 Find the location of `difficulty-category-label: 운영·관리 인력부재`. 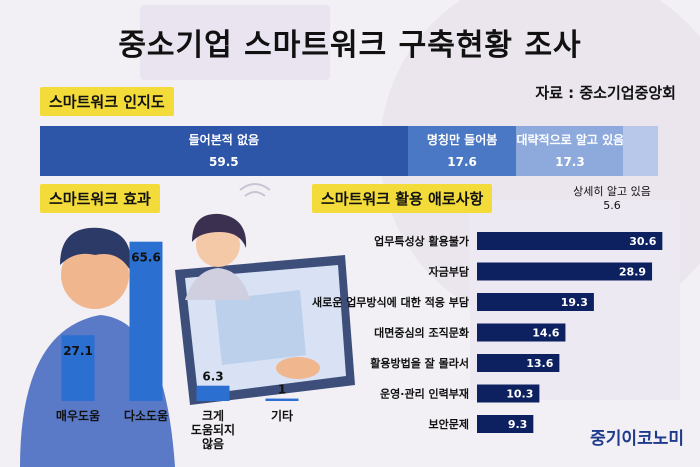

difficulty-category-label: 운영·관리 인력부재 is located at coordinates (424, 394).